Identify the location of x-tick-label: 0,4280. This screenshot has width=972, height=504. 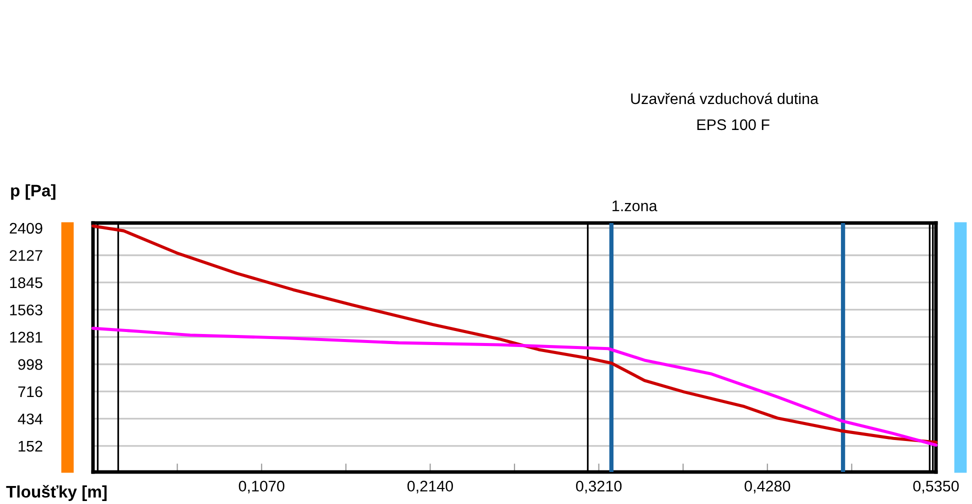
(767, 487).